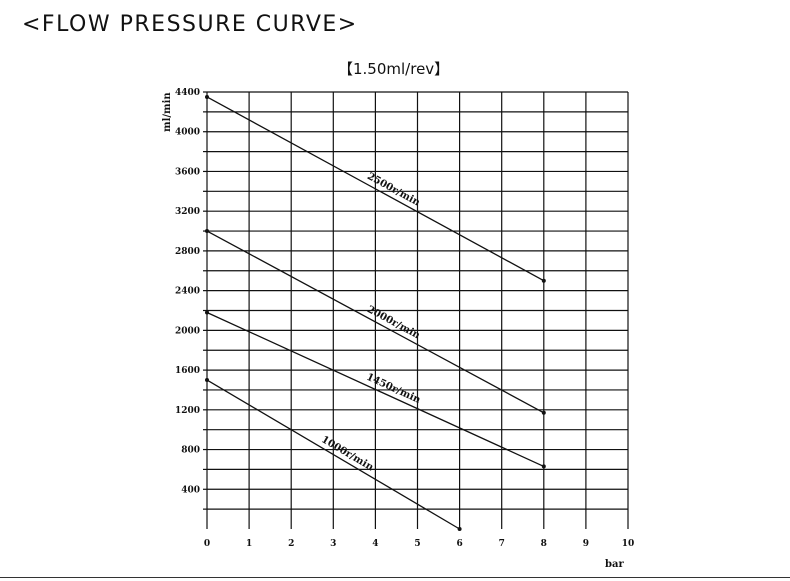 Image resolution: width=790 pixels, height=581 pixels. Describe the element at coordinates (187, 252) in the screenshot. I see `y-tick-label: 2800` at that location.